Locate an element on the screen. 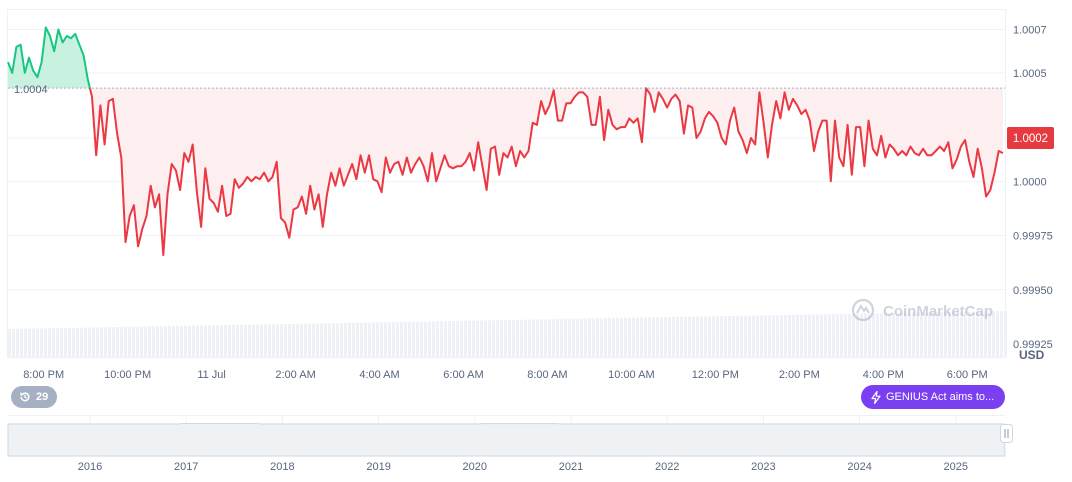  x-tick-label: 12:00 PM is located at coordinates (715, 375).